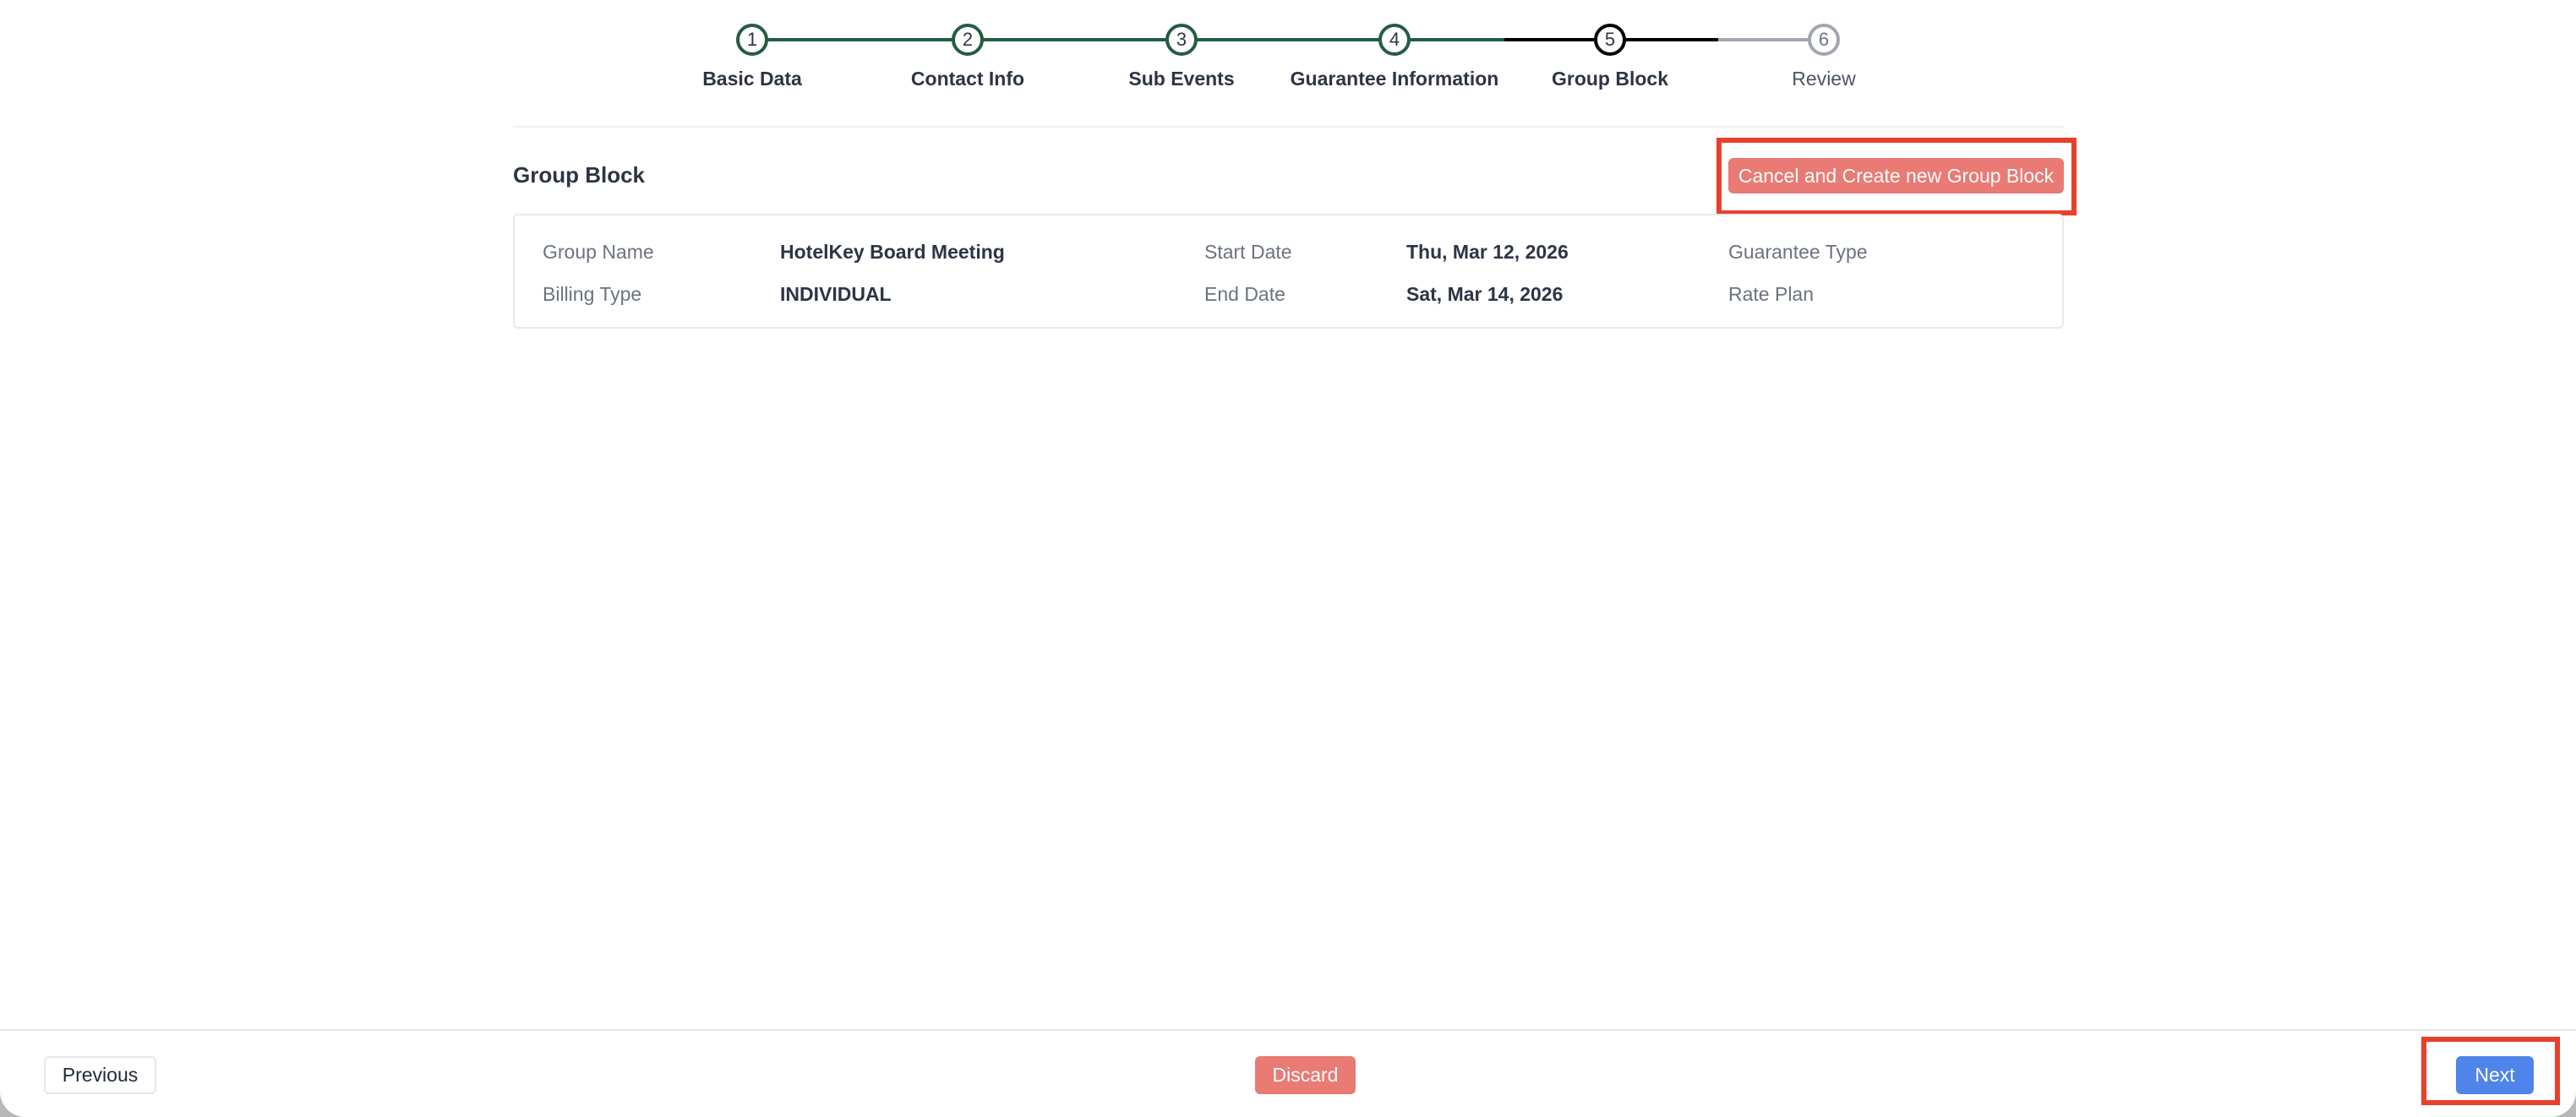 This screenshot has width=2576, height=1117. Describe the element at coordinates (579, 175) in the screenshot. I see `section-title: Group Block` at that location.